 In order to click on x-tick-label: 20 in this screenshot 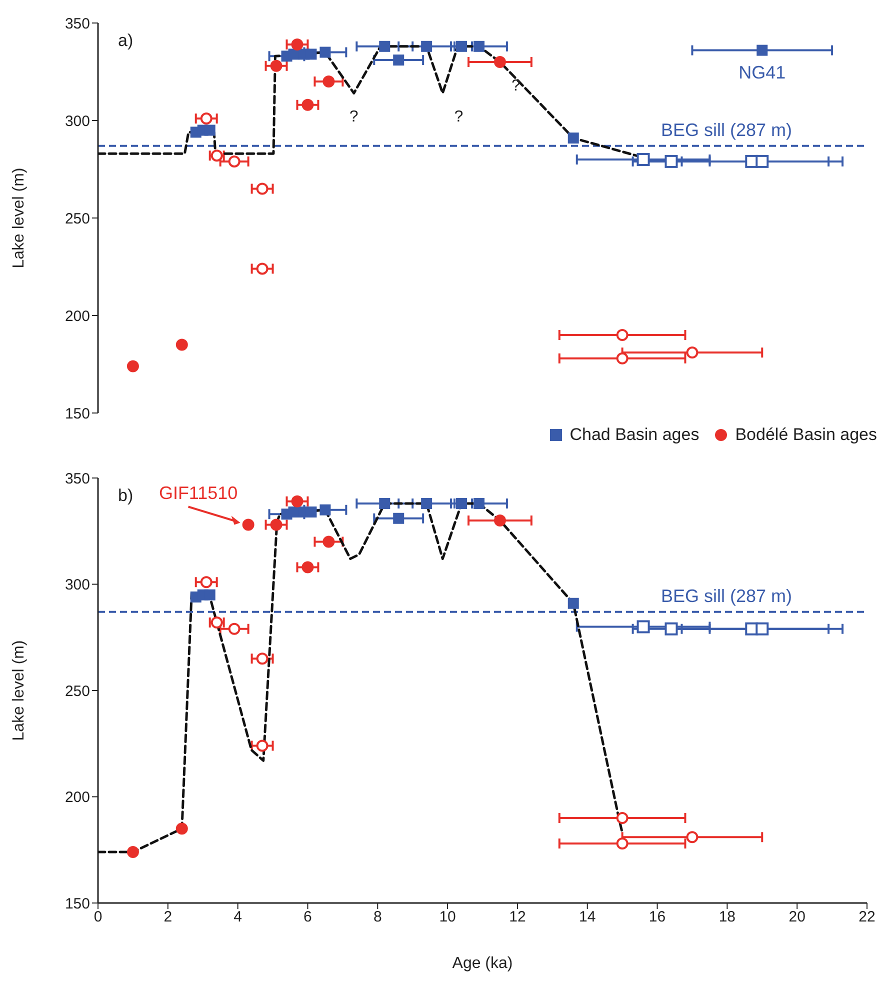, I will do `click(797, 917)`.